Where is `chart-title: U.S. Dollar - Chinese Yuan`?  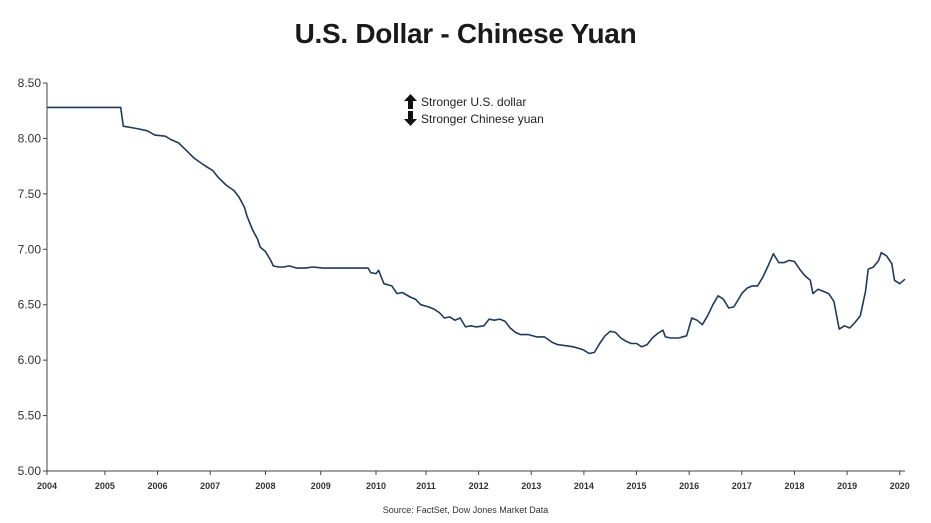
chart-title: U.S. Dollar - Chinese Yuan is located at coordinates (465, 33).